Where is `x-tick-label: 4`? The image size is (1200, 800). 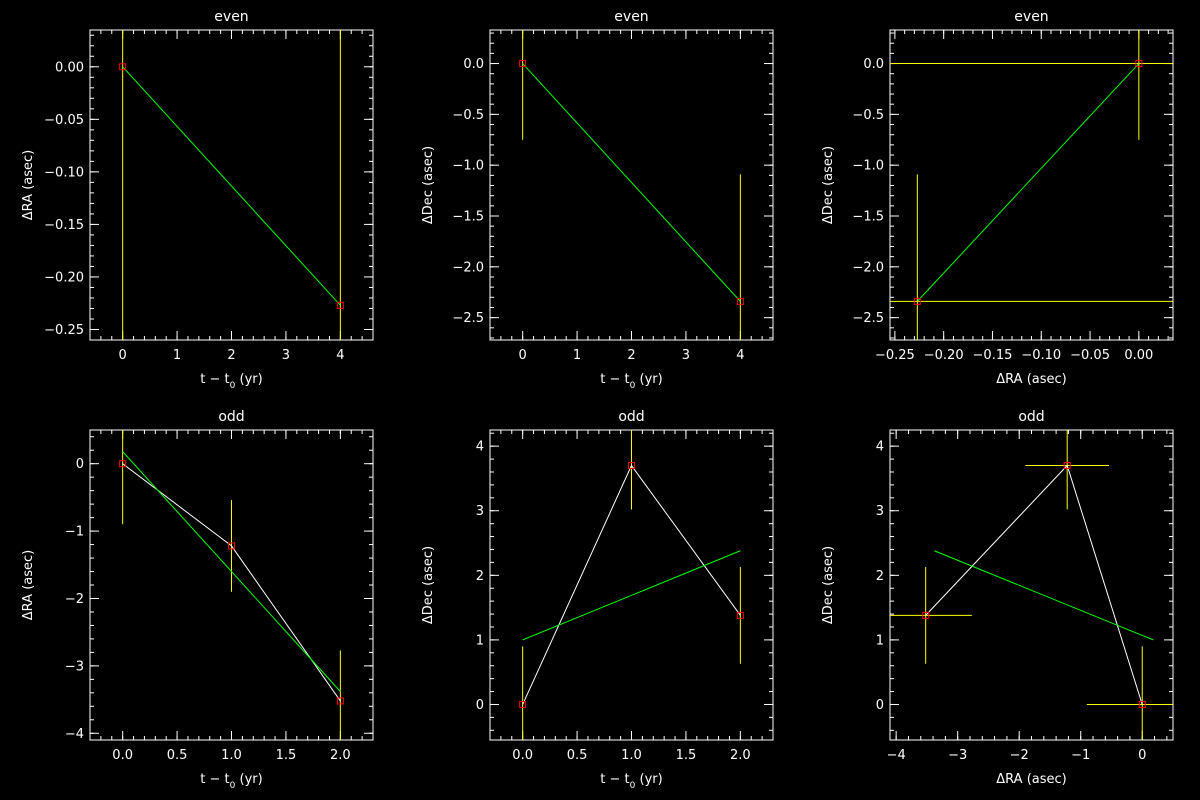 x-tick-label: 4 is located at coordinates (340, 355).